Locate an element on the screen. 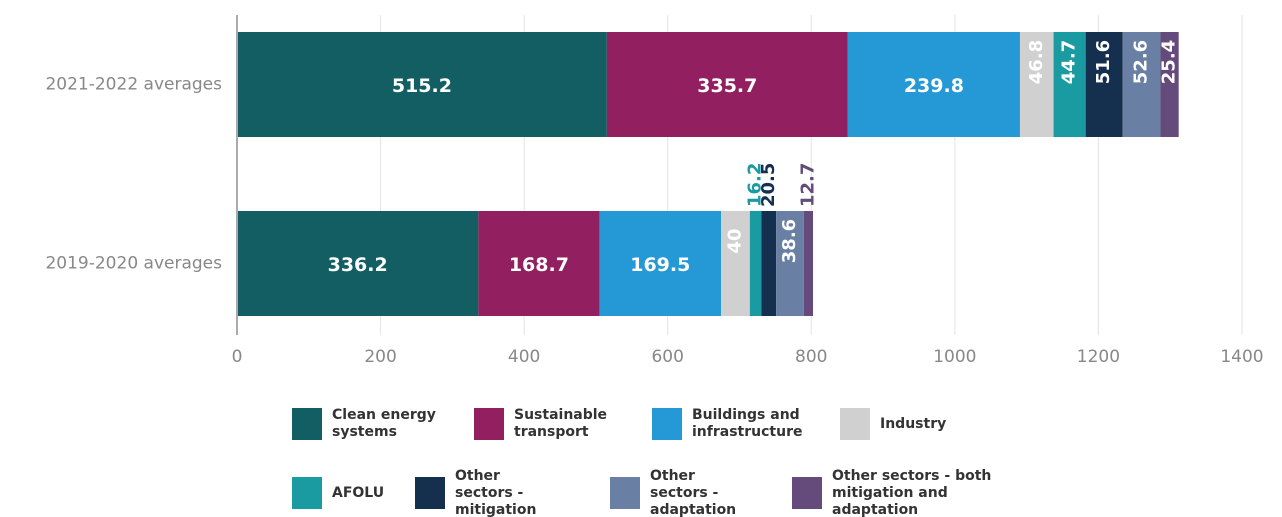  x-tick-label: 200 is located at coordinates (380, 357).